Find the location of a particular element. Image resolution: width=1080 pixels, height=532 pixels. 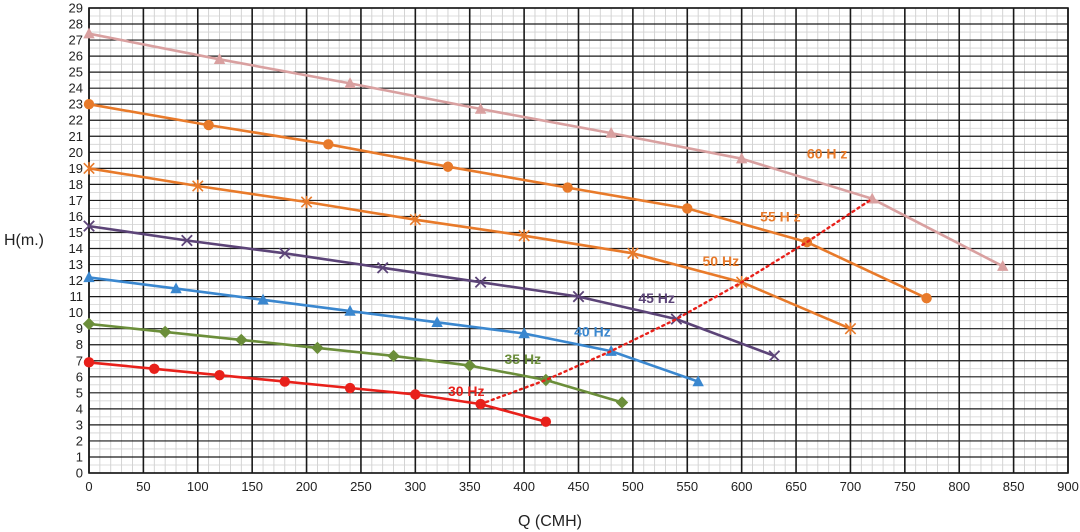

y-tick-label: 14 is located at coordinates (76, 248).